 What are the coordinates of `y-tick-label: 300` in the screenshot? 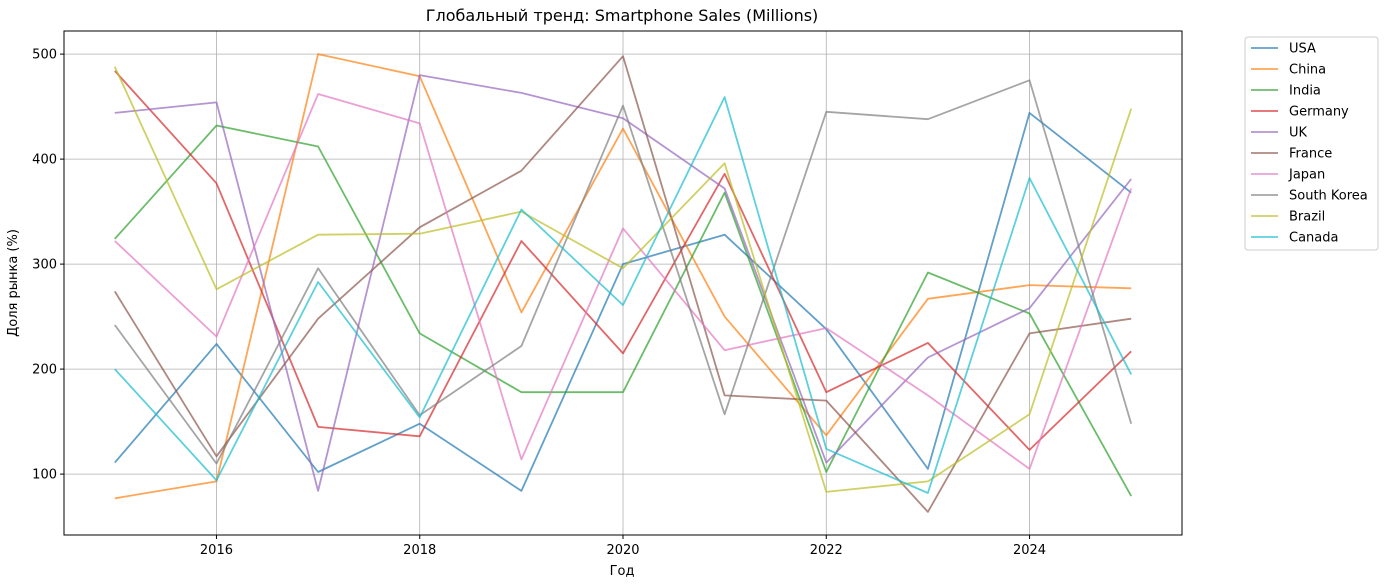 It's located at (44, 265).